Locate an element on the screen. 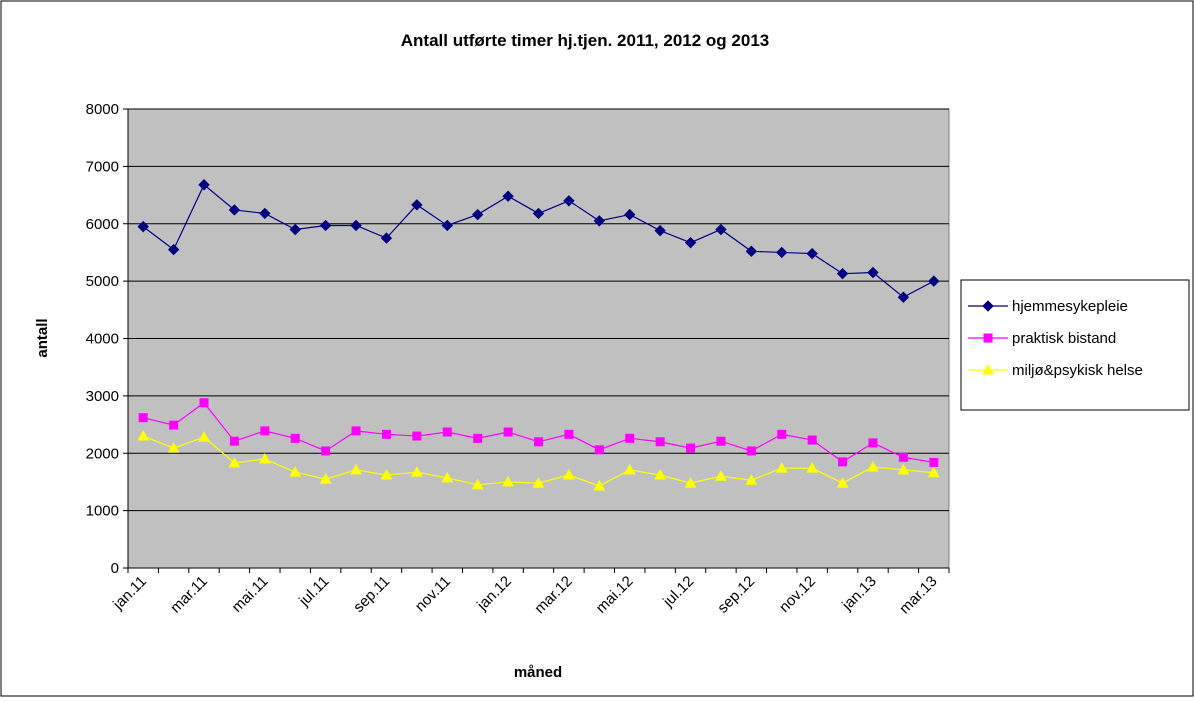 The width and height of the screenshot is (1194, 702). y-tick-label: 5000 is located at coordinates (102, 281).